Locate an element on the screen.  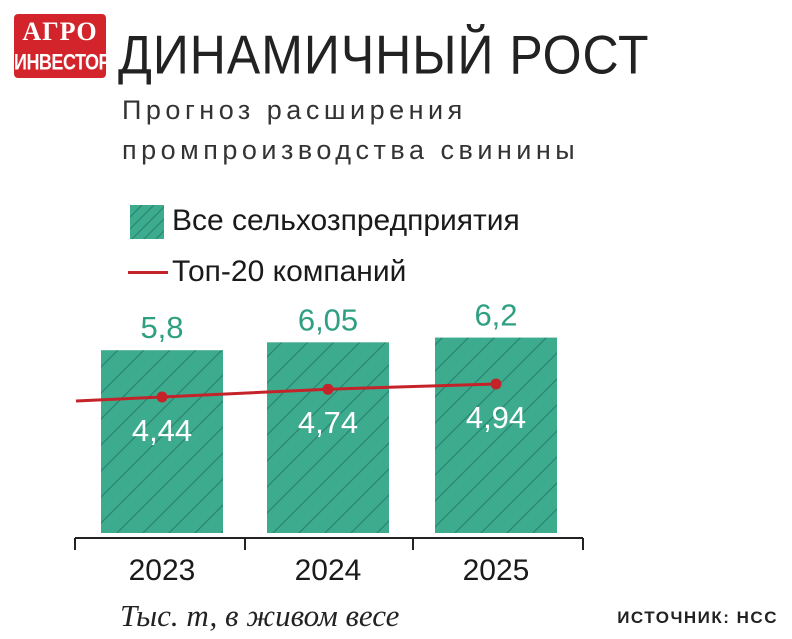
line-point-2025 is located at coordinates (496, 384).